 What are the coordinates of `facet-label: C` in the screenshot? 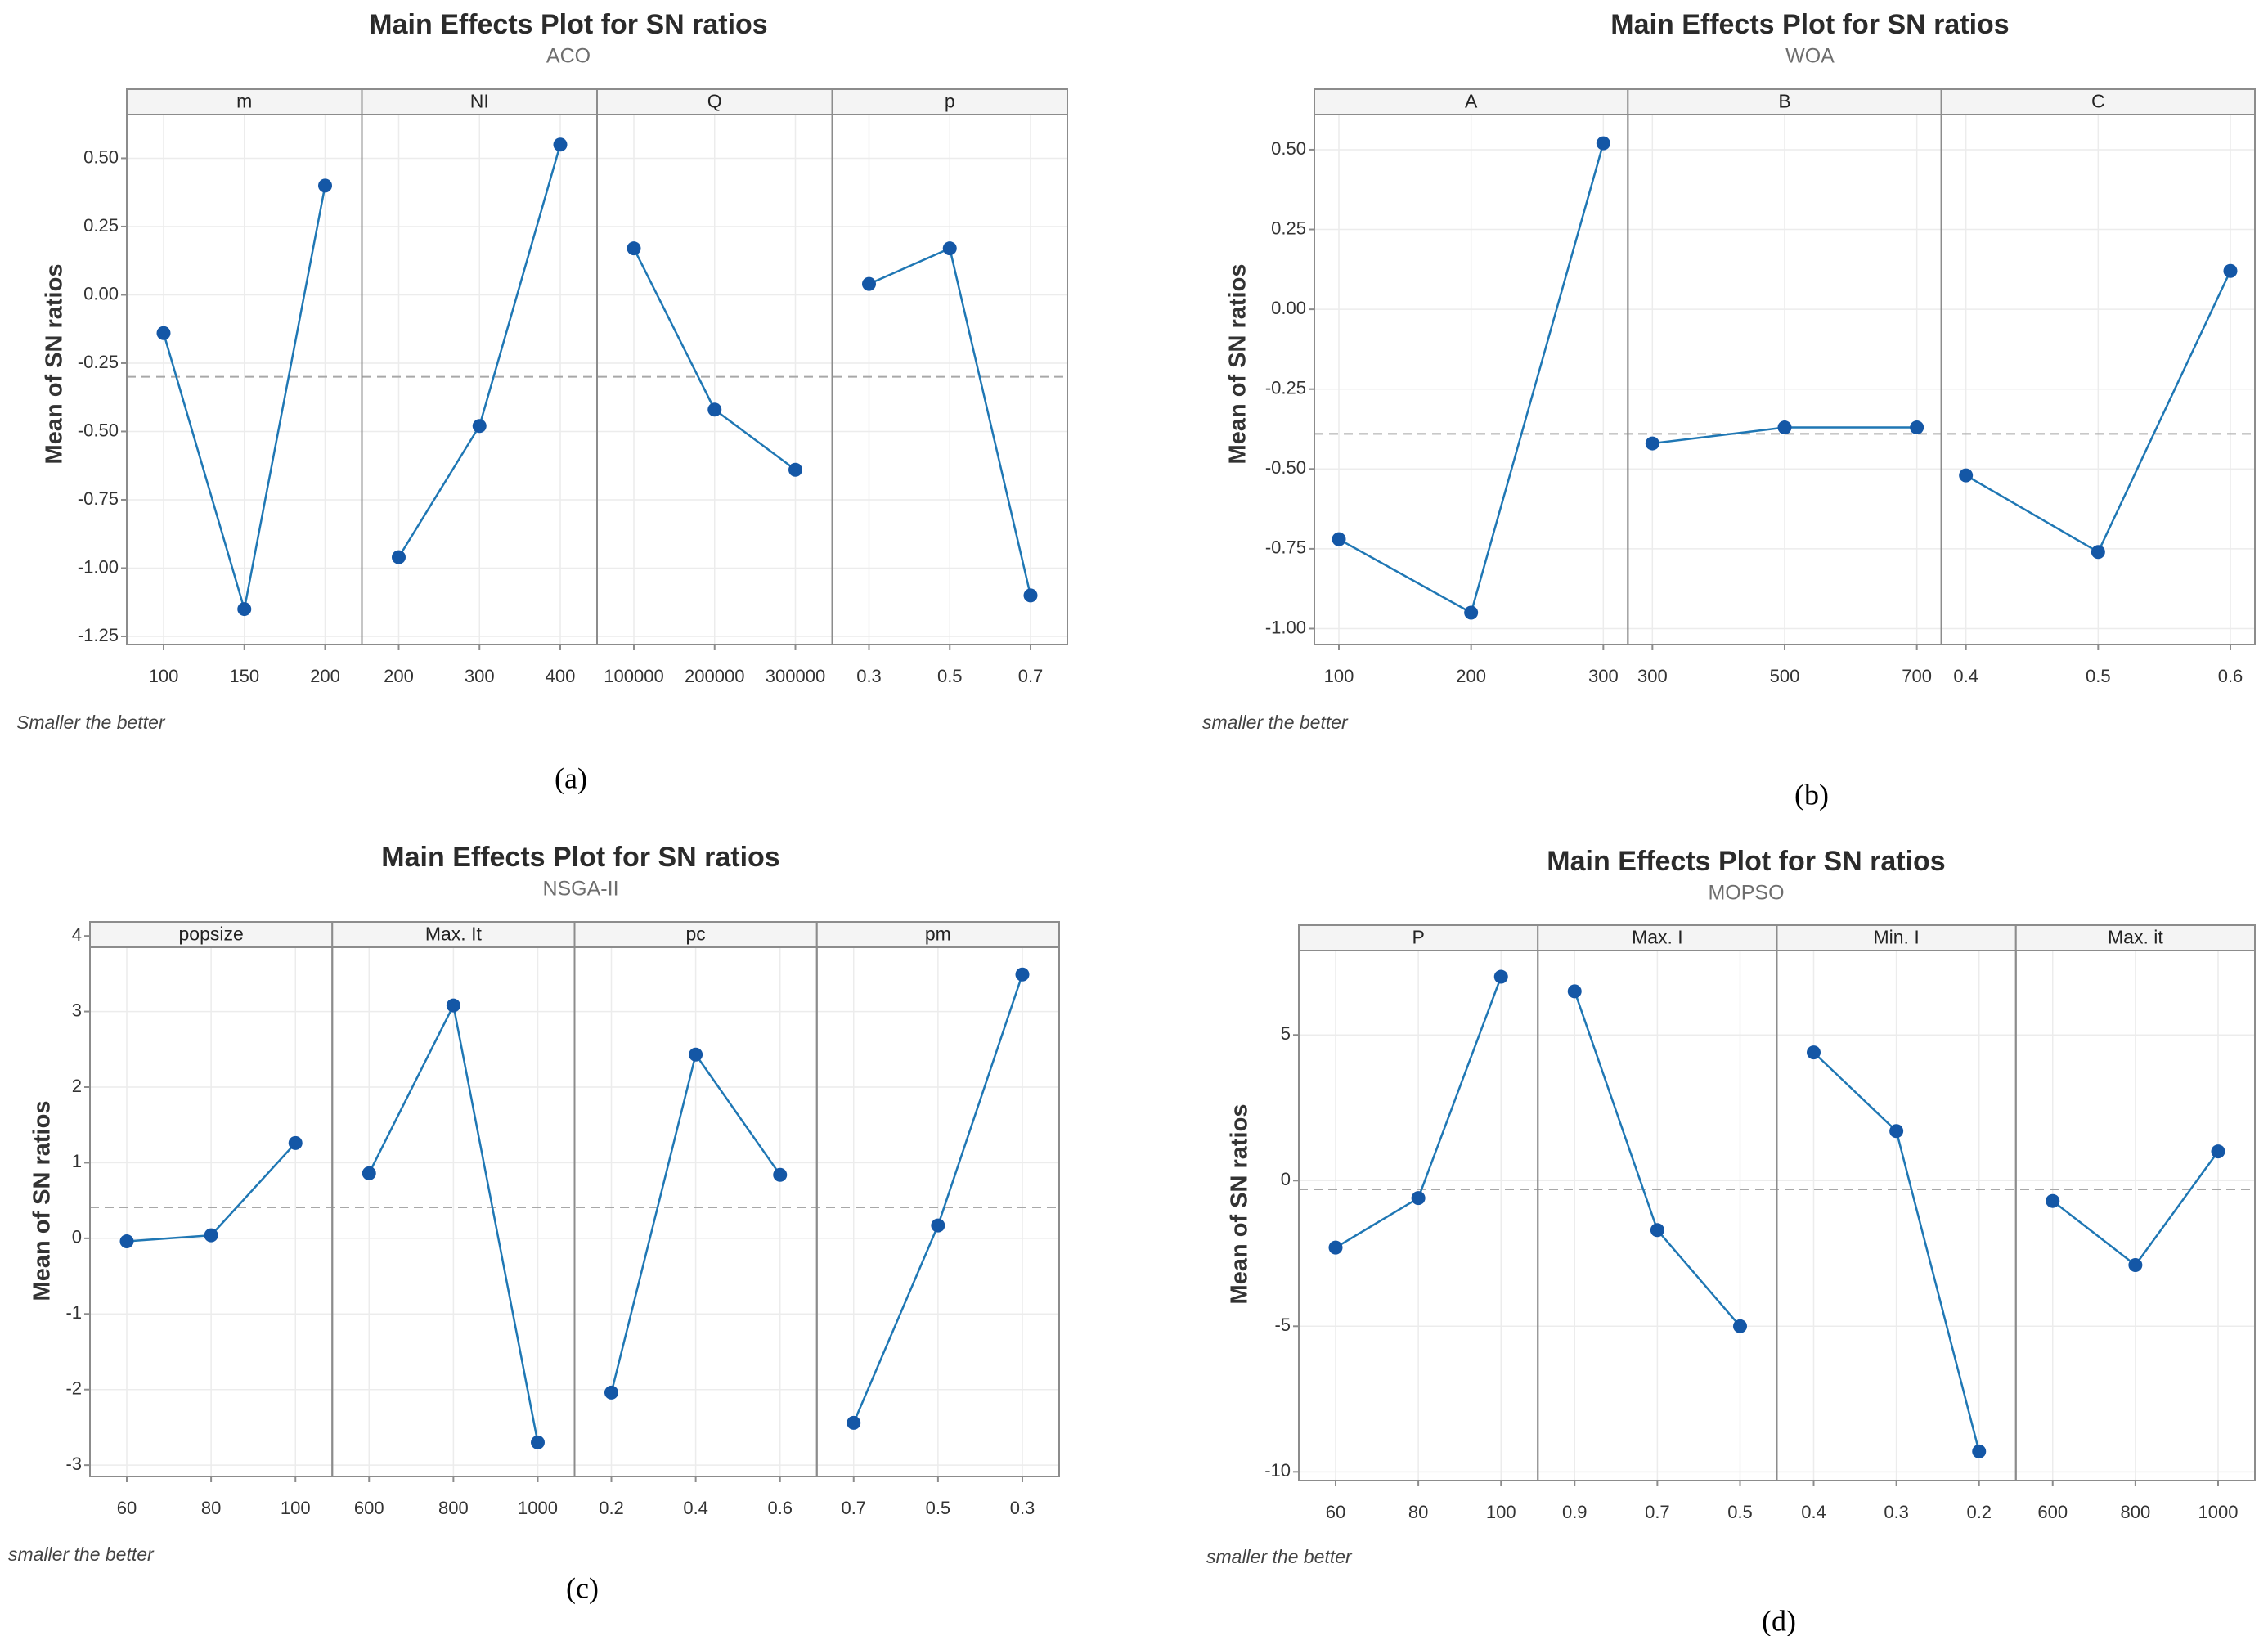 It's located at (2098, 101).